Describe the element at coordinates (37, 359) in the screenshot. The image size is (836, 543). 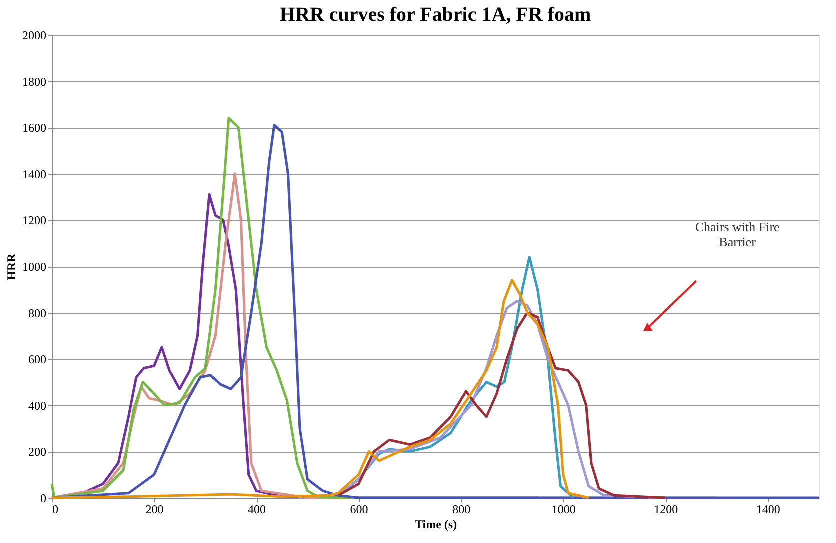
I see `y-tick-label: 600` at that location.